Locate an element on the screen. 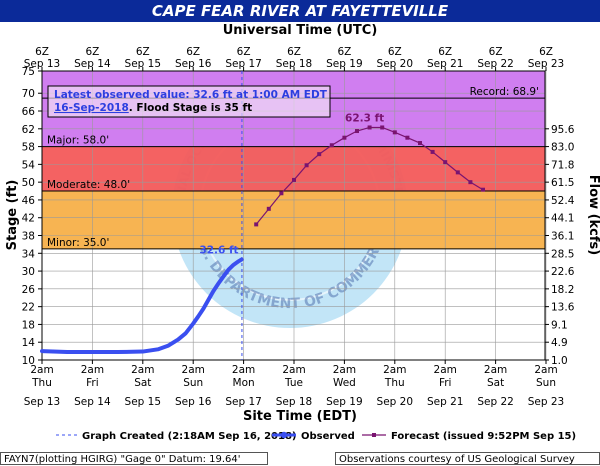 This screenshot has width=600, height=466. bottom-axis-title: Site Time (EDT) is located at coordinates (299, 416).